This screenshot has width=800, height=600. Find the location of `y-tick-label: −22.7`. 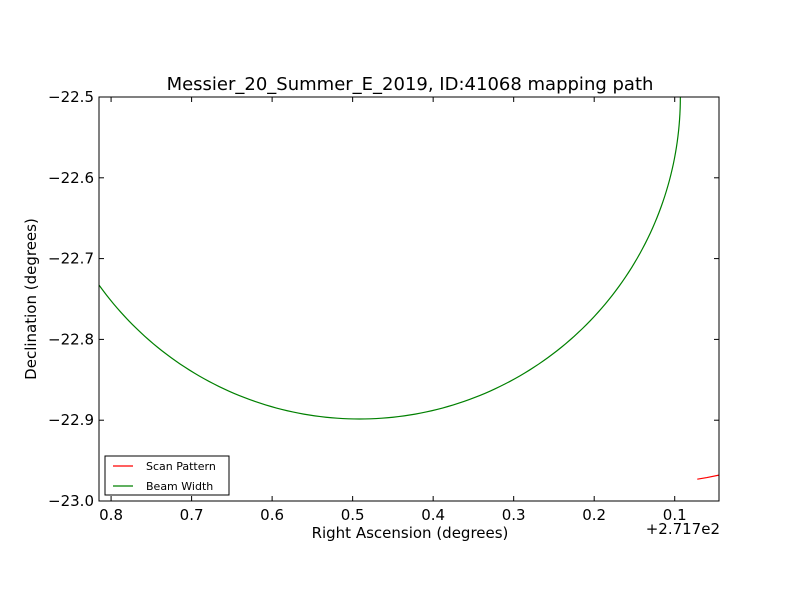

y-tick-label: −22.7 is located at coordinates (71, 259).